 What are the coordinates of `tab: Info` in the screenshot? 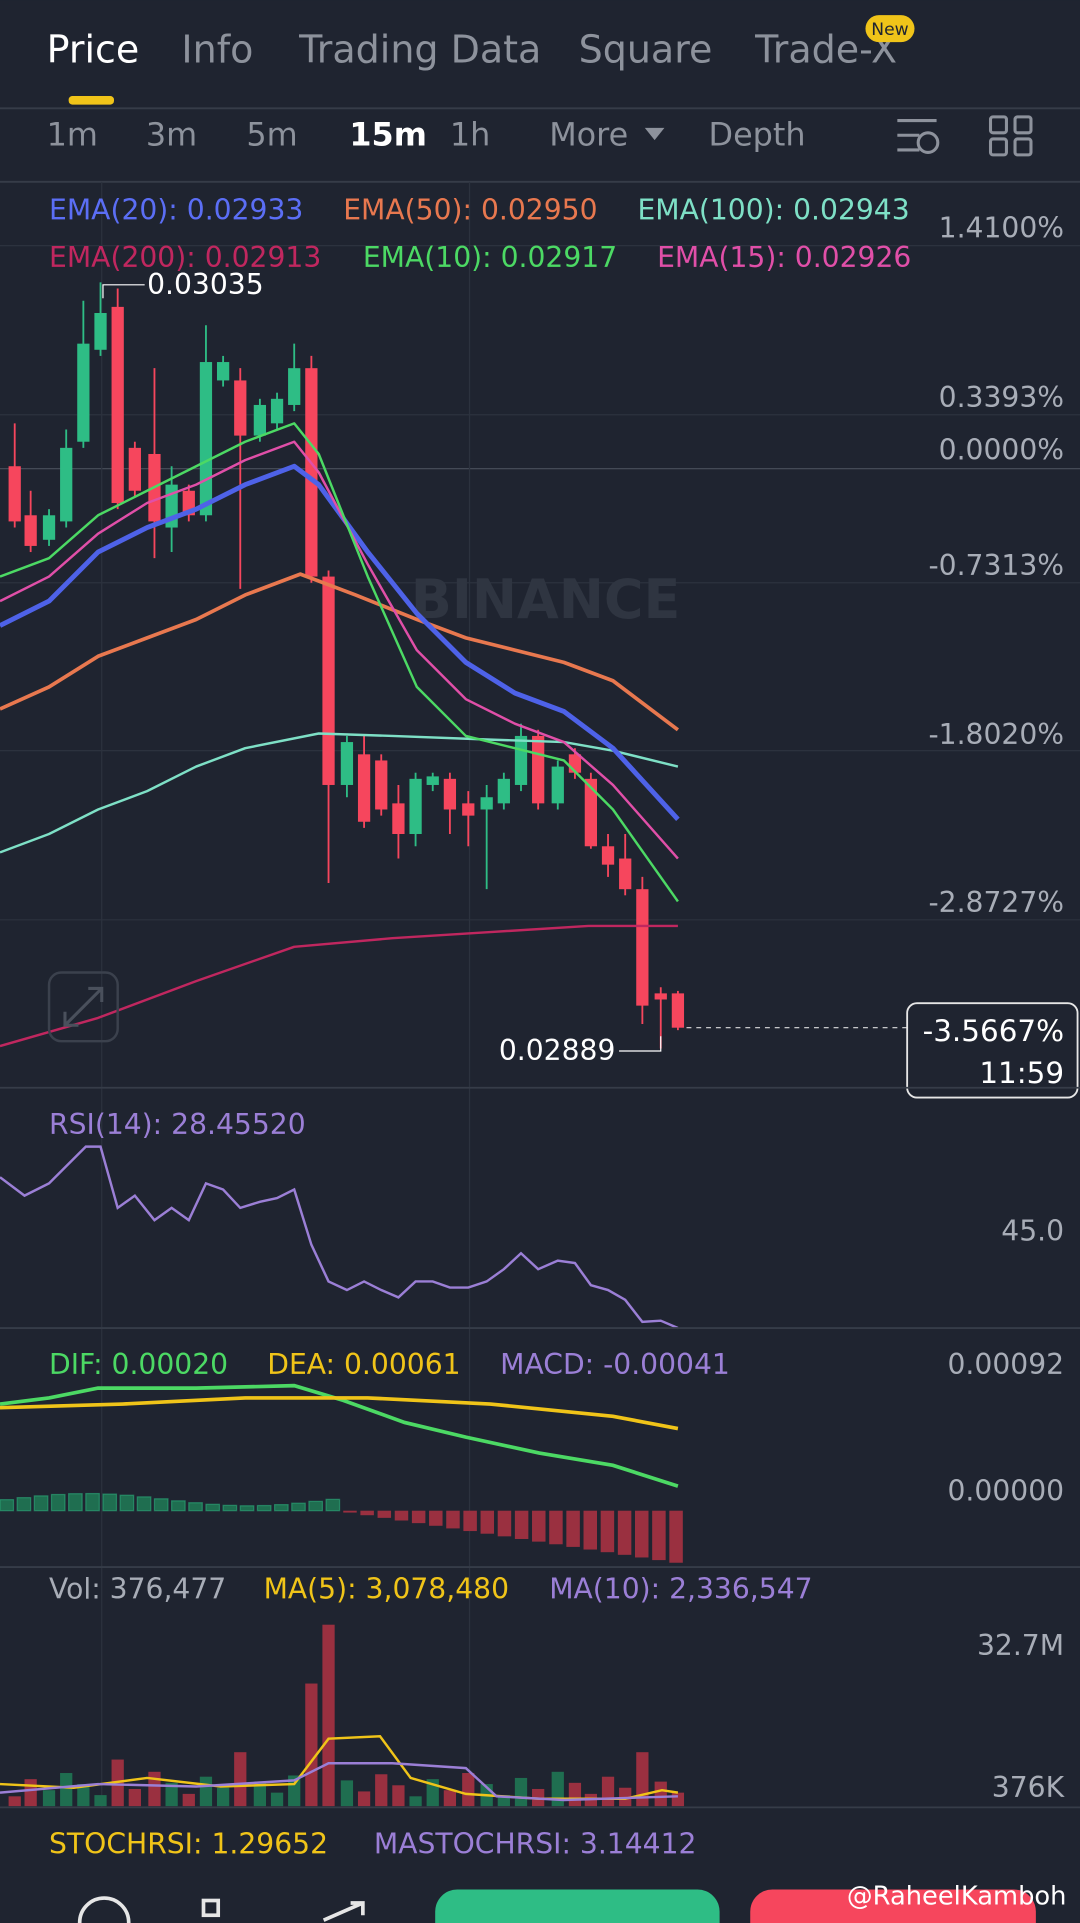 It's located at (217, 49).